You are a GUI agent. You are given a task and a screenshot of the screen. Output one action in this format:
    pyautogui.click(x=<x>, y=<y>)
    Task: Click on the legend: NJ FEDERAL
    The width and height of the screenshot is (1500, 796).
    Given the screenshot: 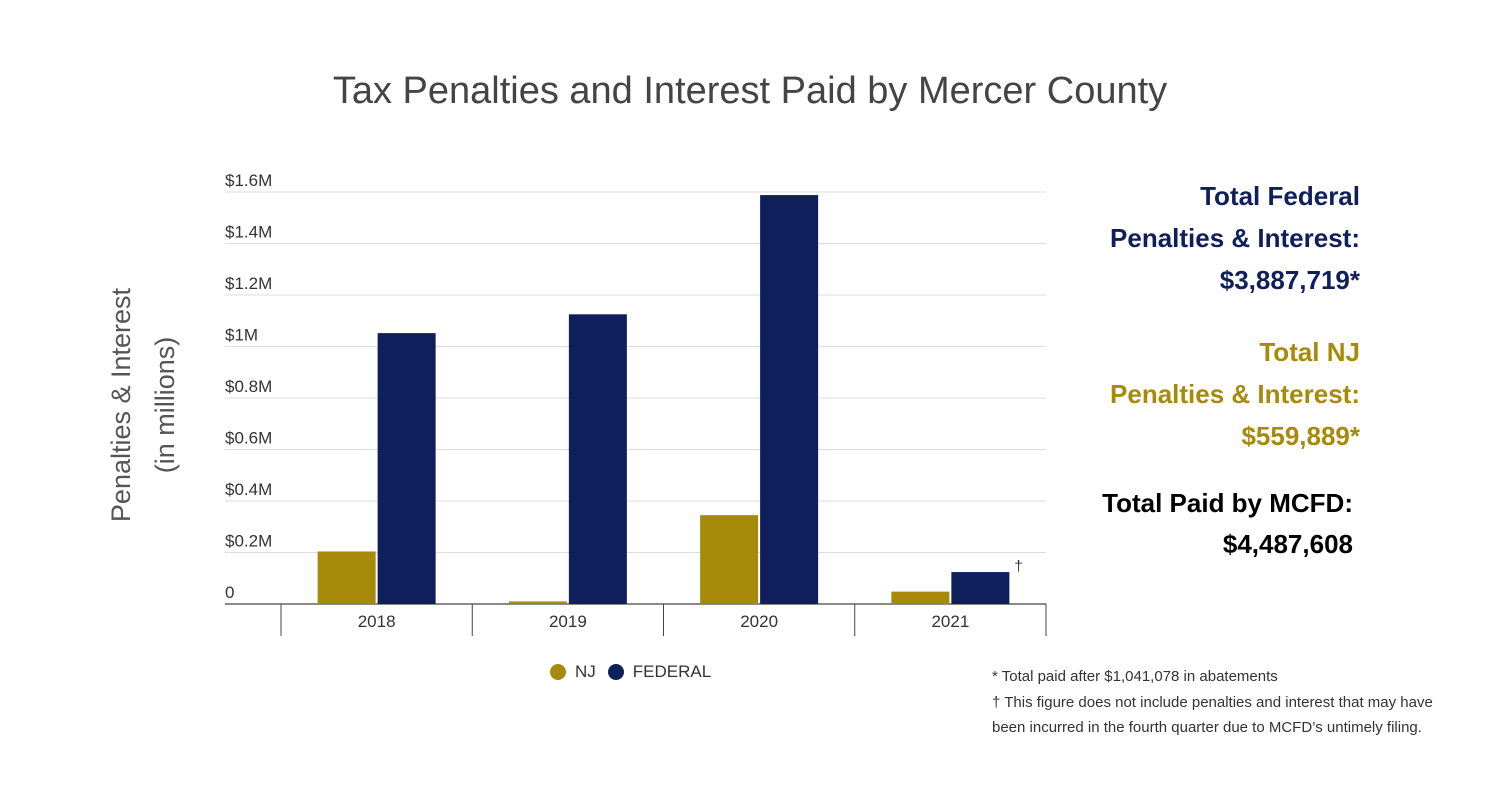 What is the action you would take?
    pyautogui.click(x=636, y=672)
    